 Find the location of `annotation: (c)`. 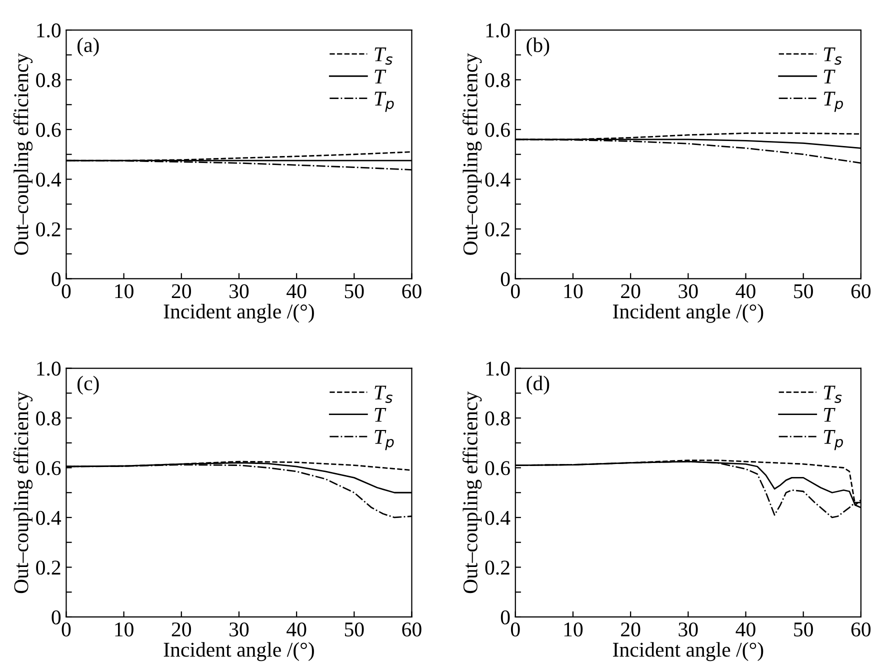

annotation: (c) is located at coordinates (88, 385).